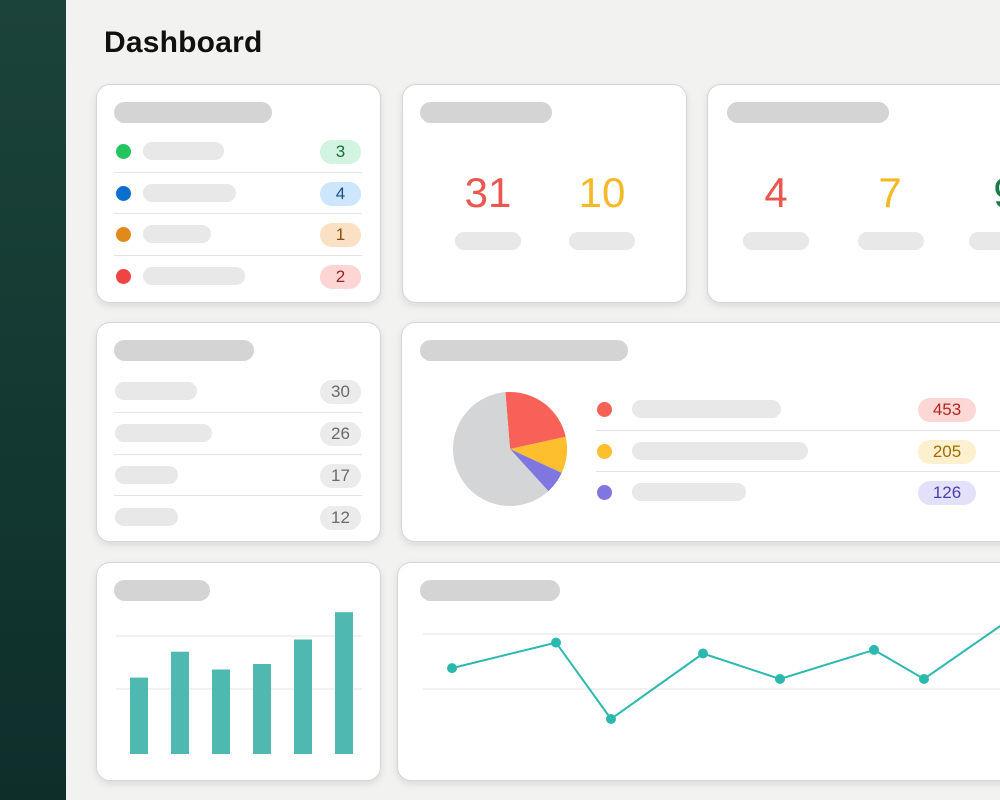 This screenshot has height=800, width=1000. I want to click on stat-value: 31, so click(488, 192).